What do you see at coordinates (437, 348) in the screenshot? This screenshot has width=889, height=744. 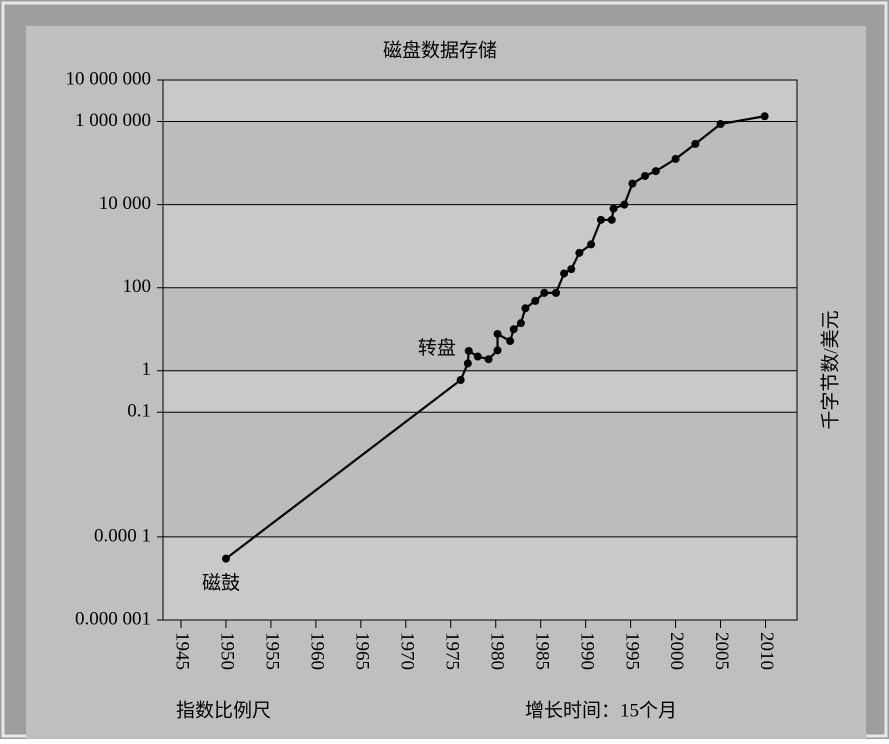 I see `annotation: 转盘` at bounding box center [437, 348].